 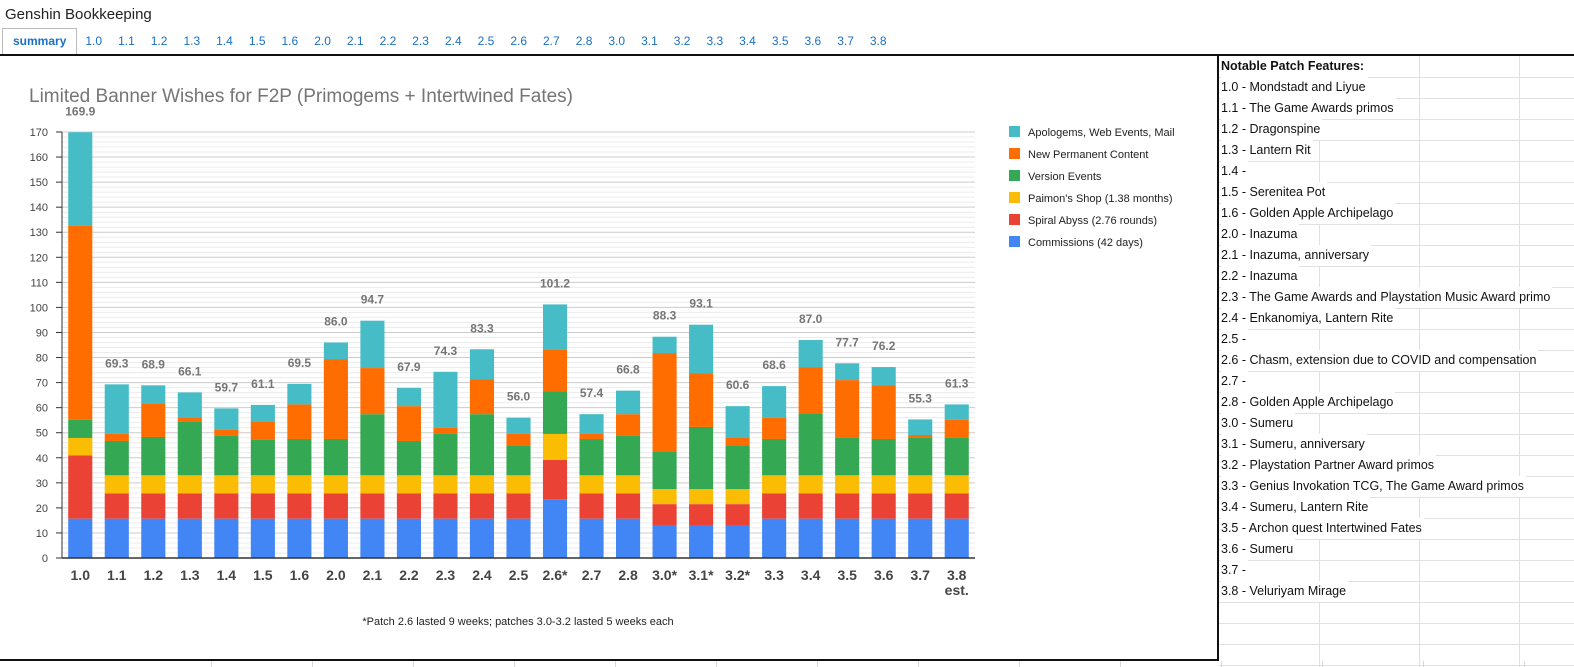 I want to click on legend-item: Version Events, so click(x=1055, y=176).